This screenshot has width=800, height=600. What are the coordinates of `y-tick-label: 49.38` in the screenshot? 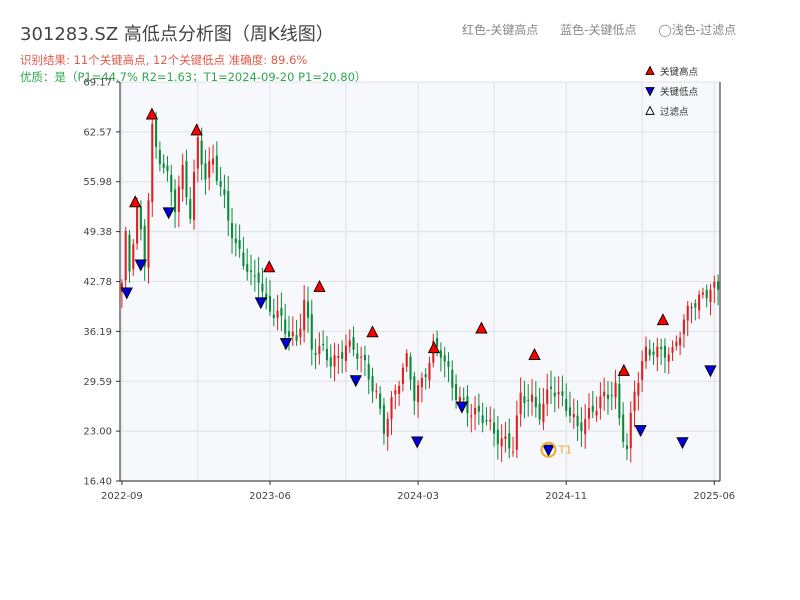 It's located at (97, 232).